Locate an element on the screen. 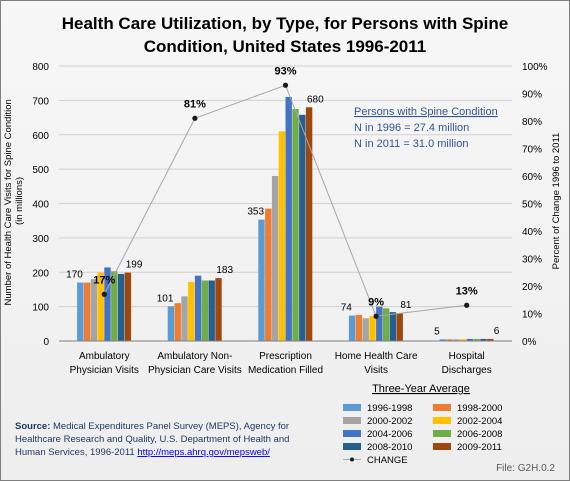 Image resolution: width=570 pixels, height=481 pixels. category-label: Hospital is located at coordinates (467, 356).